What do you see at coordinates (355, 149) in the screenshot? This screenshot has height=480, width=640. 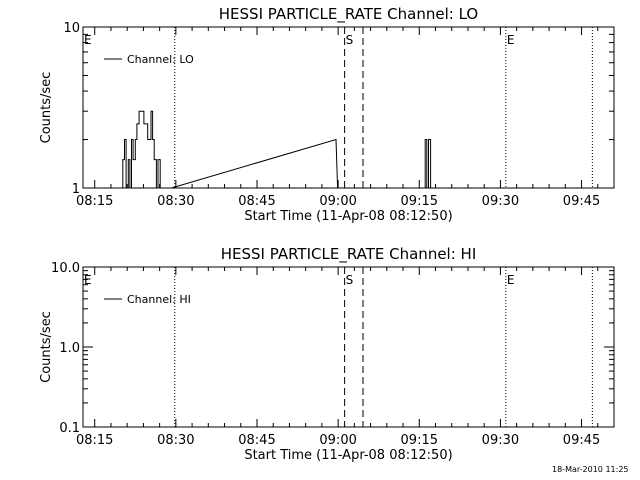 I see `series-line-lo` at bounding box center [355, 149].